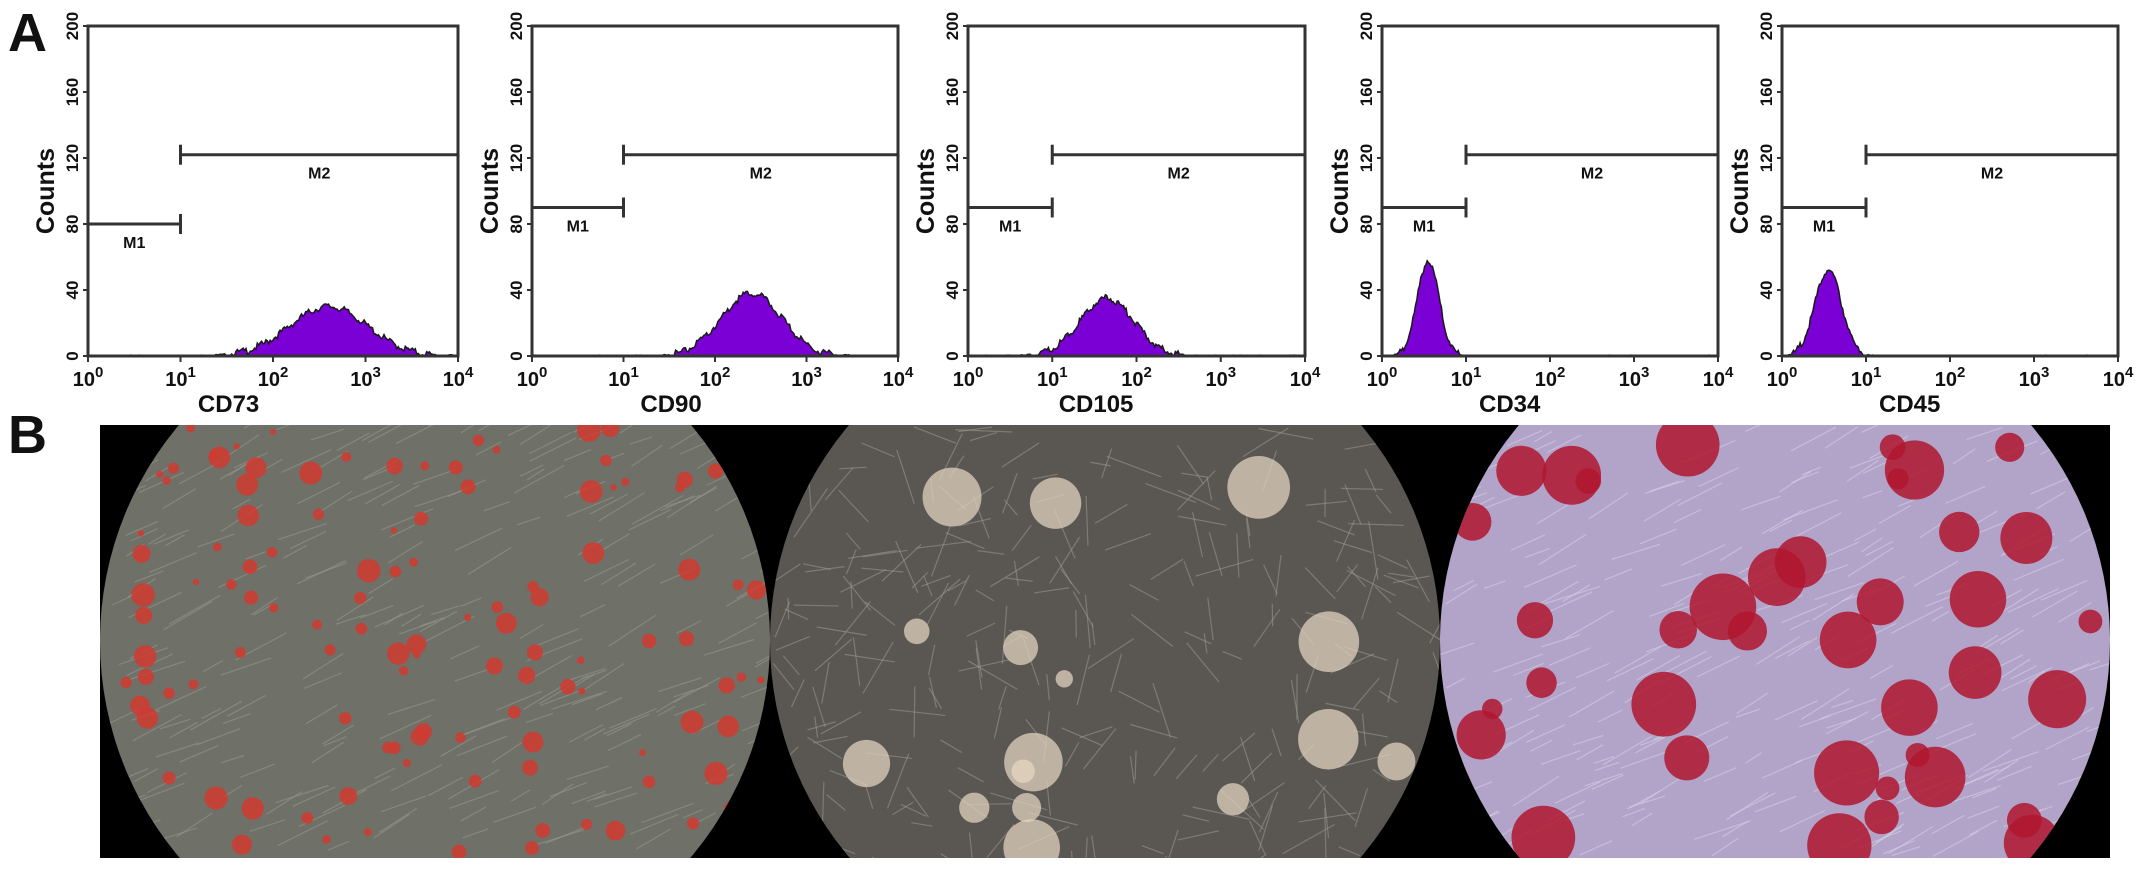 The image size is (2150, 874). I want to click on x-axis-label: CD73, so click(228, 404).